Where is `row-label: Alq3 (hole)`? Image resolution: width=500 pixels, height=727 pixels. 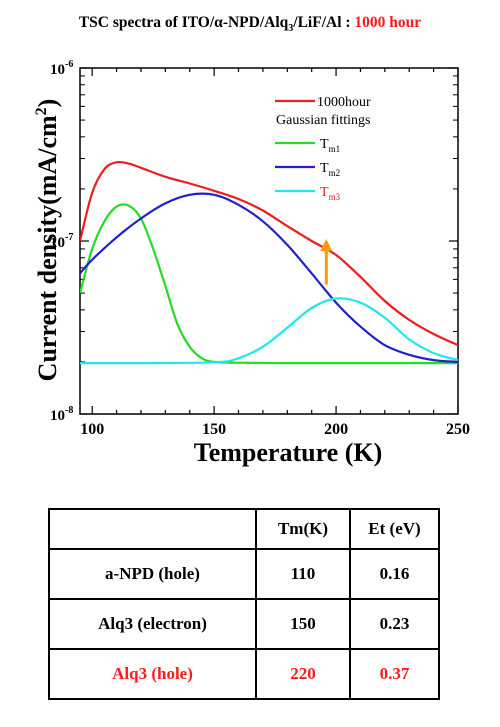 row-label: Alq3 (hole) is located at coordinates (152, 674).